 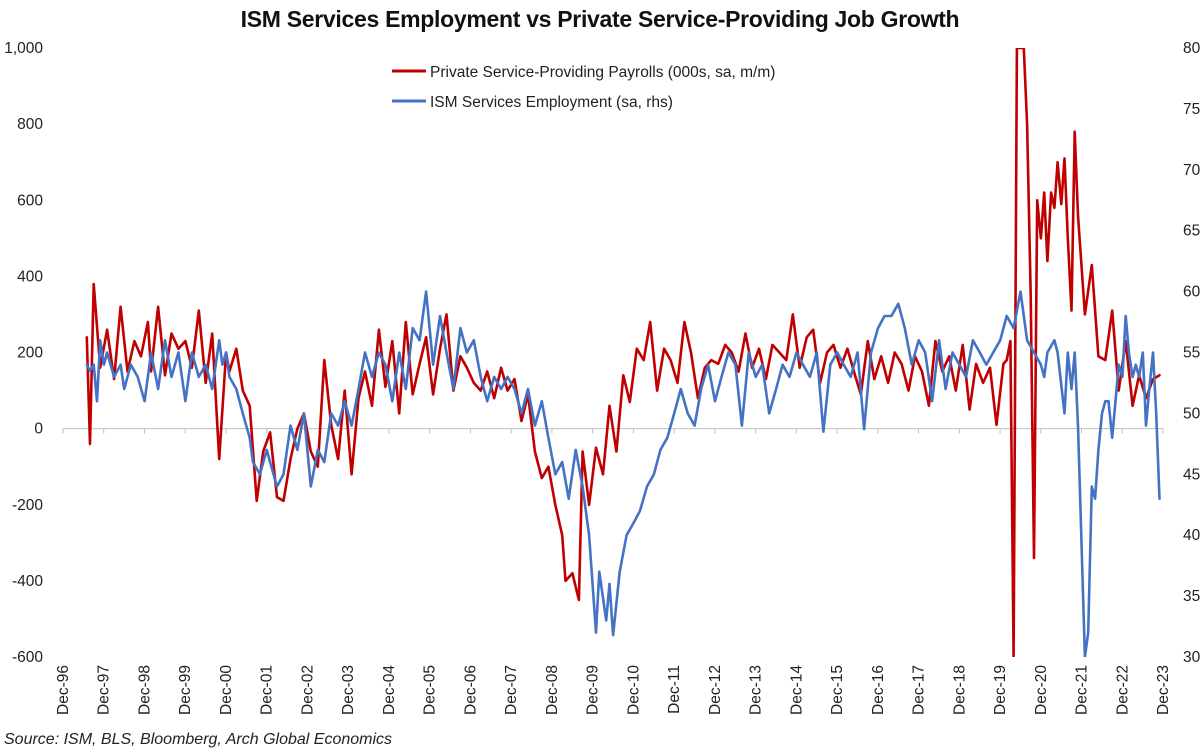 What do you see at coordinates (226, 690) in the screenshot?
I see `x-tick-label: Dec-00` at bounding box center [226, 690].